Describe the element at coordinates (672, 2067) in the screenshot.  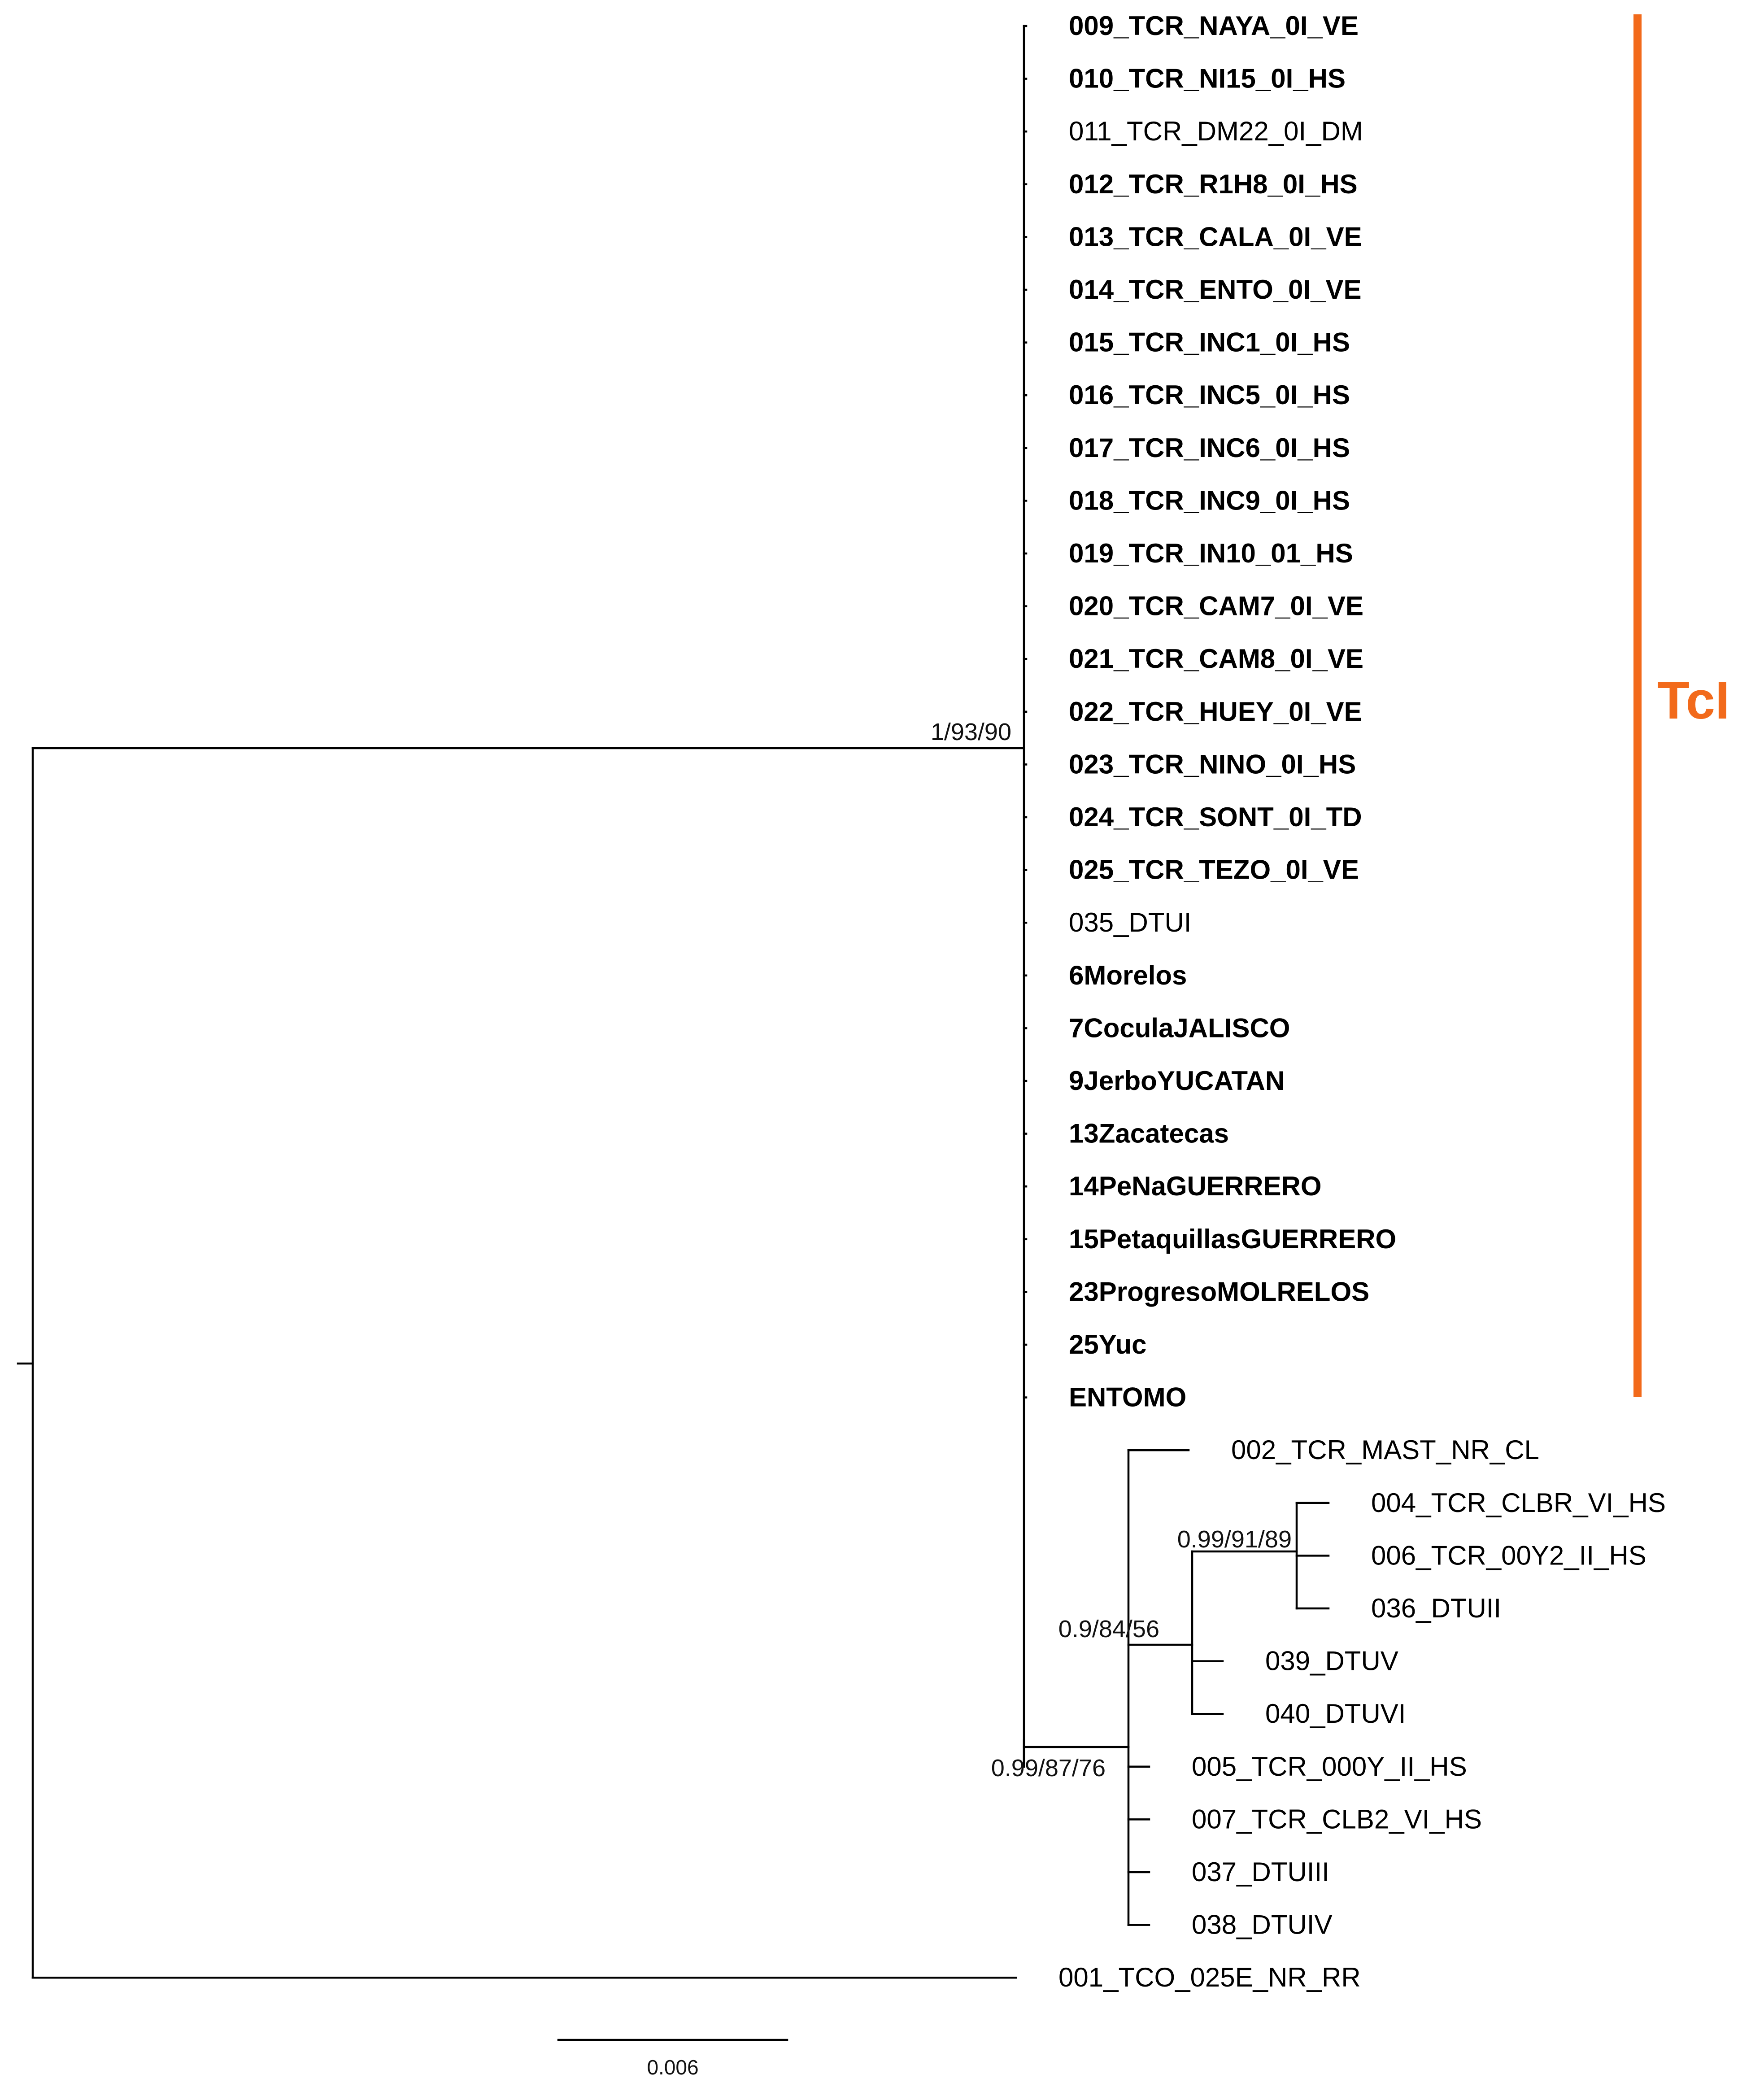
I see `scale-bar-label: 0.006` at that location.